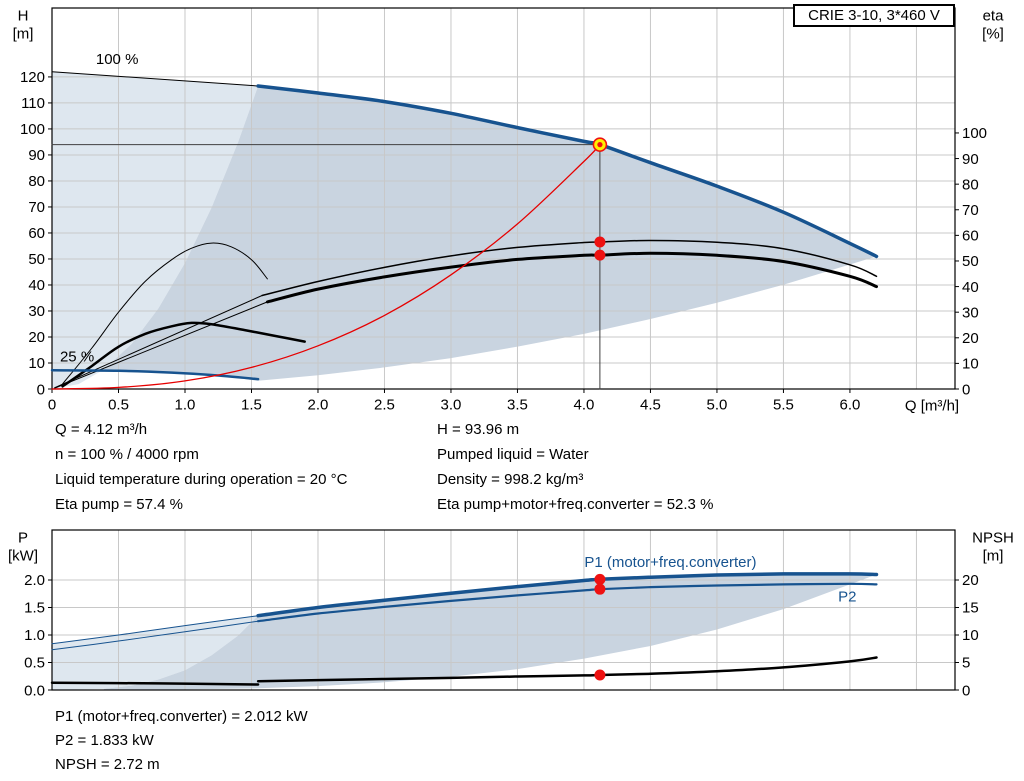  I want to click on eta-origin-line-a, so click(158, 342).